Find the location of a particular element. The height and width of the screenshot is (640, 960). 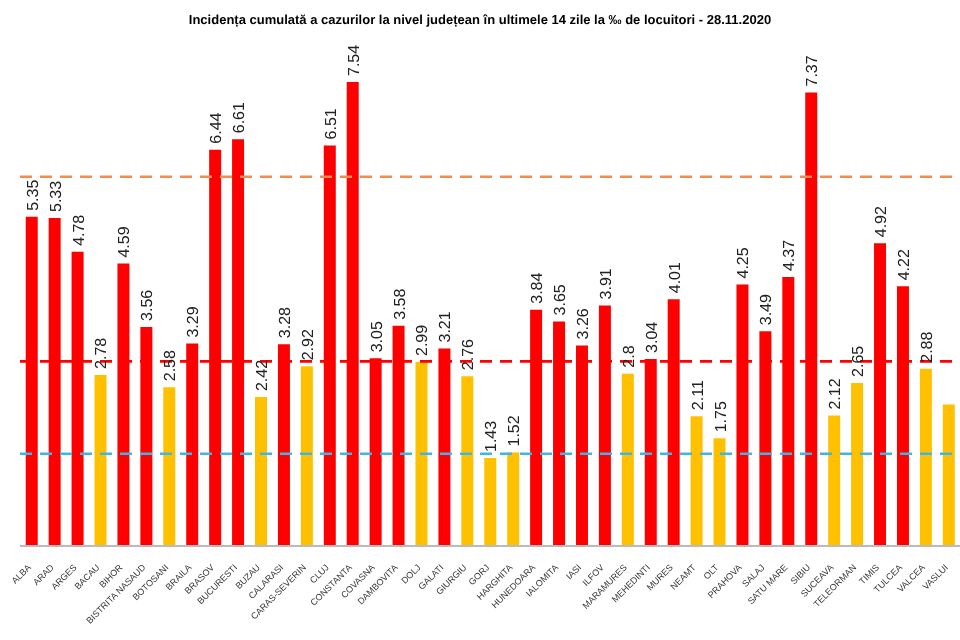

data-label: 6.44 is located at coordinates (216, 127).